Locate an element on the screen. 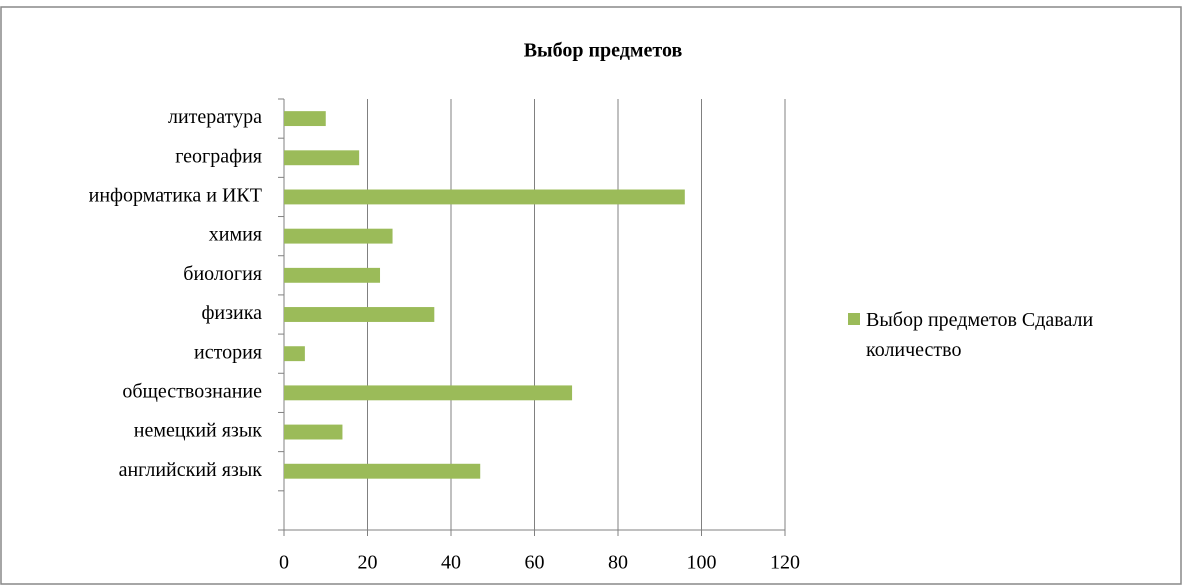 This screenshot has width=1183, height=585. x-tick-label: 60 is located at coordinates (535, 563).